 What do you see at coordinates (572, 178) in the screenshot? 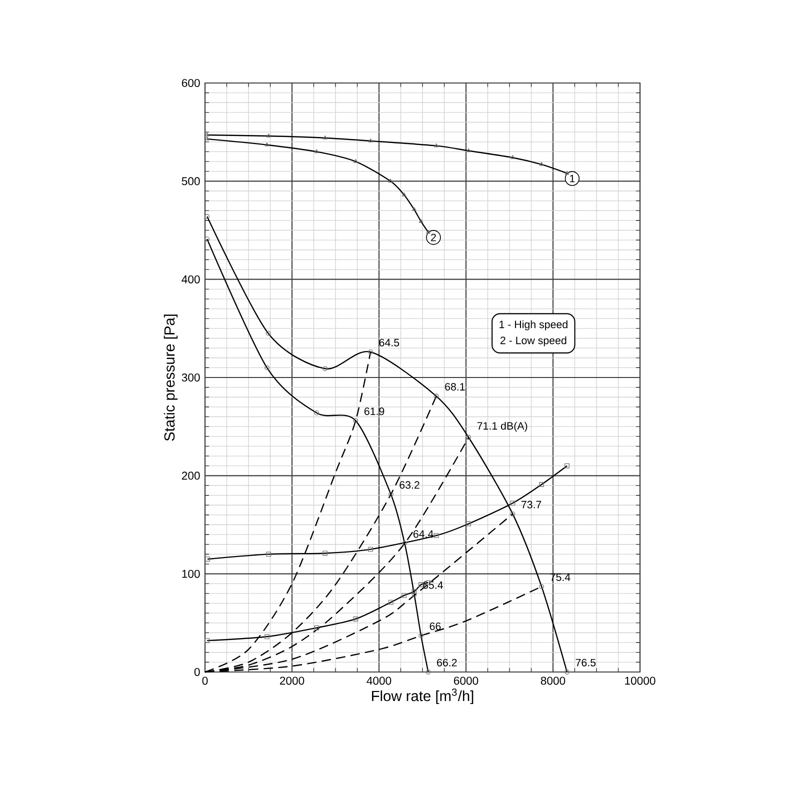
I see `series-label: 1` at bounding box center [572, 178].